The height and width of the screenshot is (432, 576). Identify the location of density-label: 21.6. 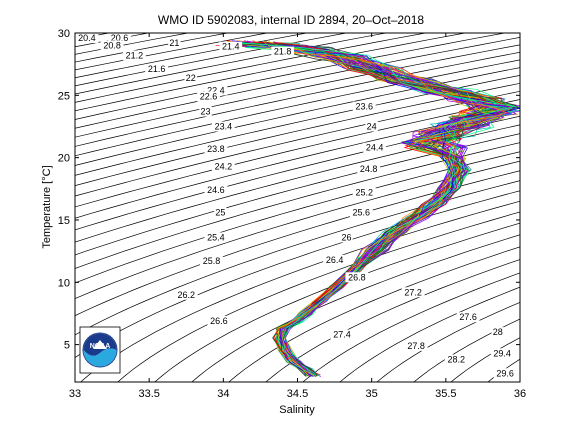
(157, 69).